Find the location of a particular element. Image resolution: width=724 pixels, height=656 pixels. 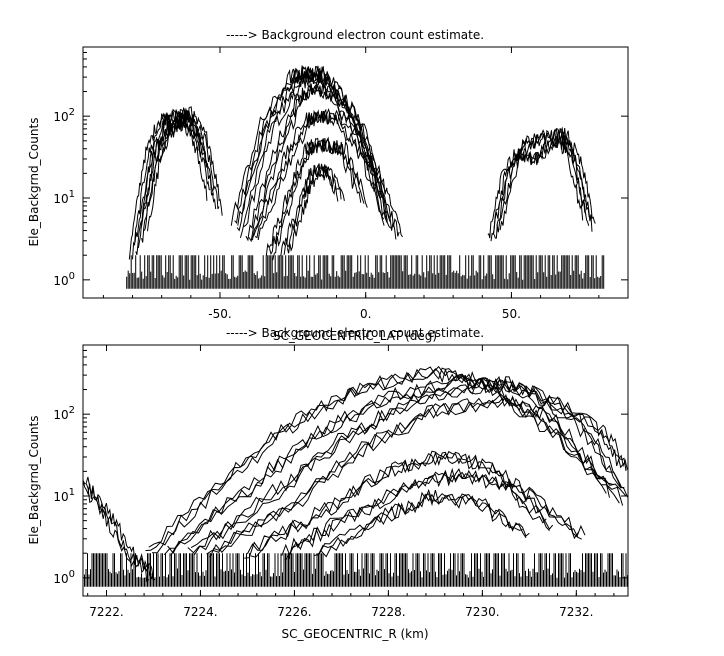

top-panel-y-tick-label: 10² is located at coordinates (64, 115).